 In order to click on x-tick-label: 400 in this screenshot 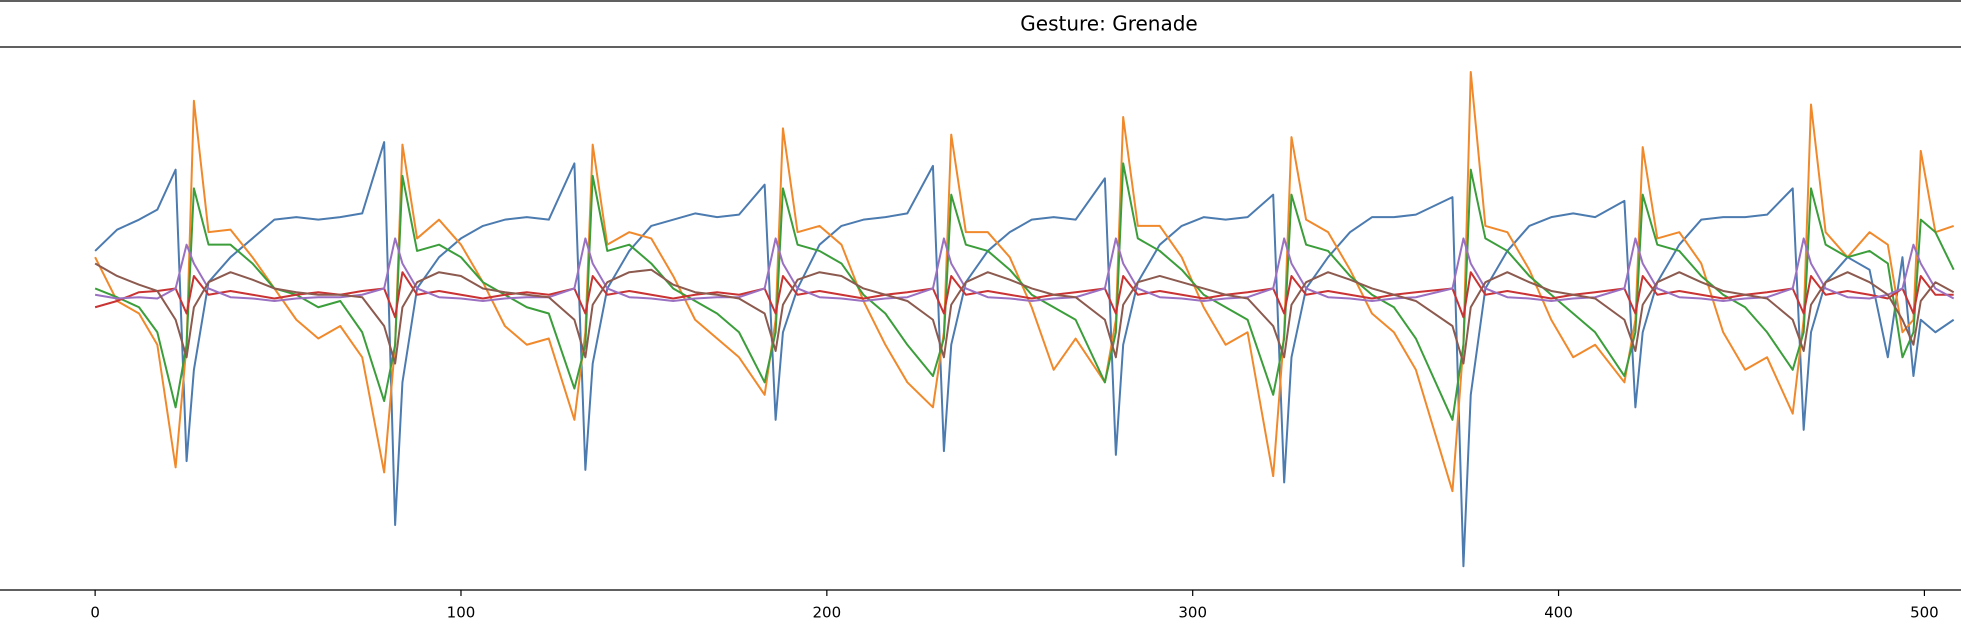, I will do `click(1558, 613)`.